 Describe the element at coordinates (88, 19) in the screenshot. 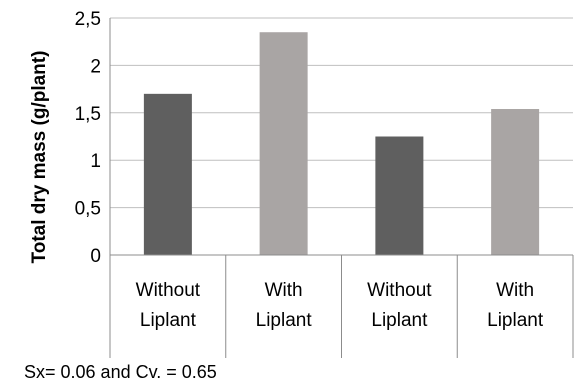

I see `y-tick-label: 2,5` at that location.